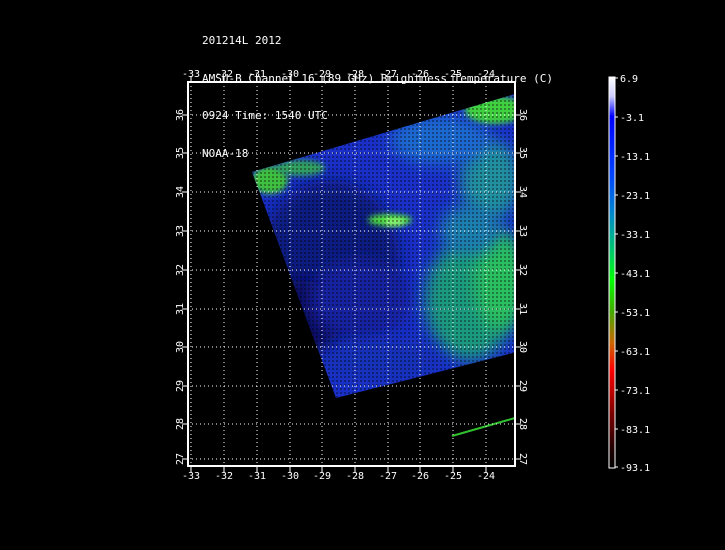 Image resolution: width=725 pixels, height=550 pixels. What do you see at coordinates (388, 476) in the screenshot?
I see `lon-label-bottom: -27` at bounding box center [388, 476].